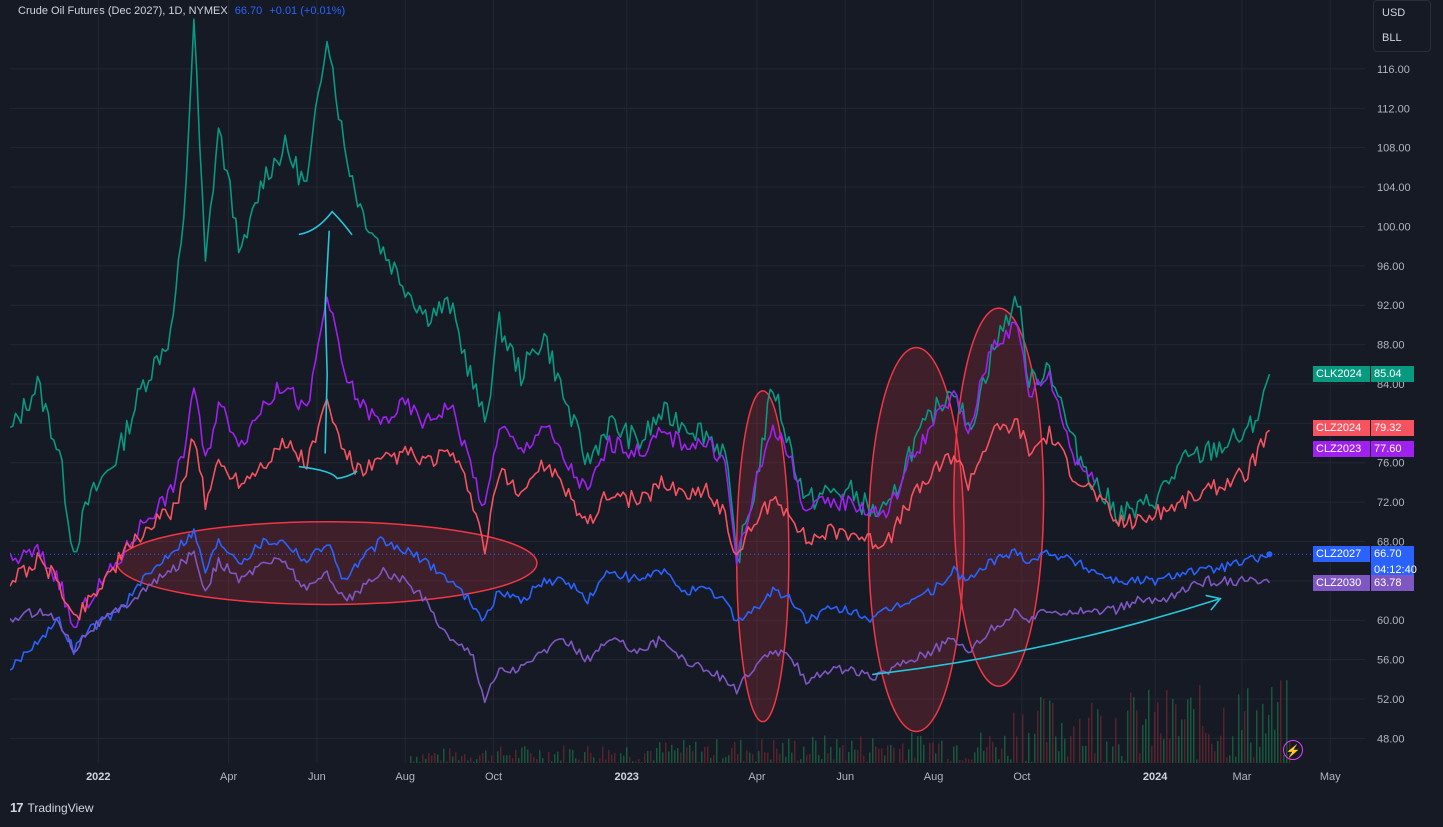 The image size is (1443, 827). Describe the element at coordinates (98, 777) in the screenshot. I see `x-tick-label: 2022` at that location.